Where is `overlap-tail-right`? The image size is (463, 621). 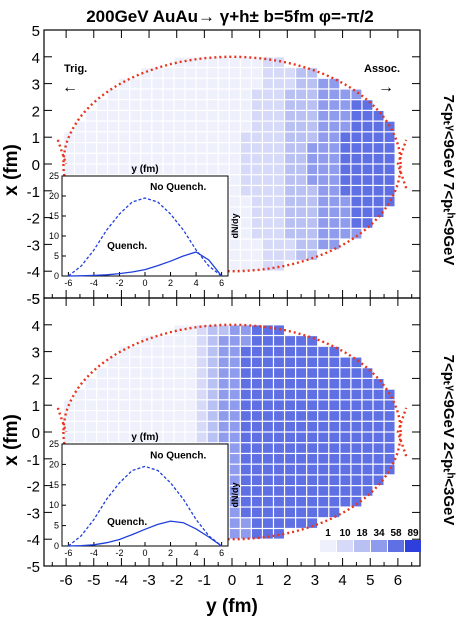
overlap-tail-right is located at coordinates (402, 432).